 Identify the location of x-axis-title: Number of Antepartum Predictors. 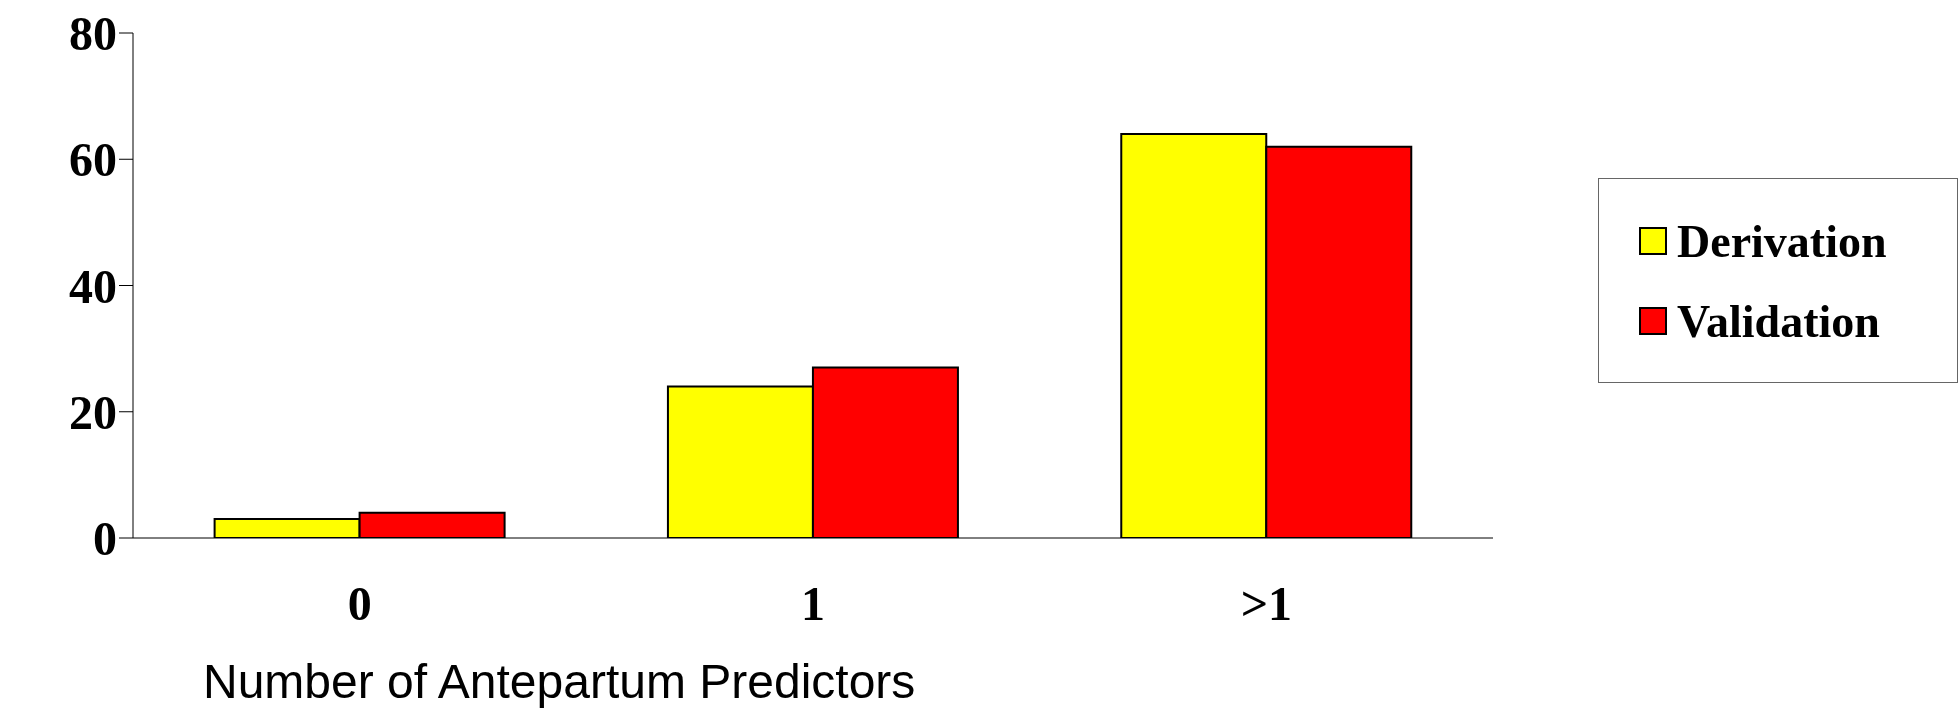
(559, 681).